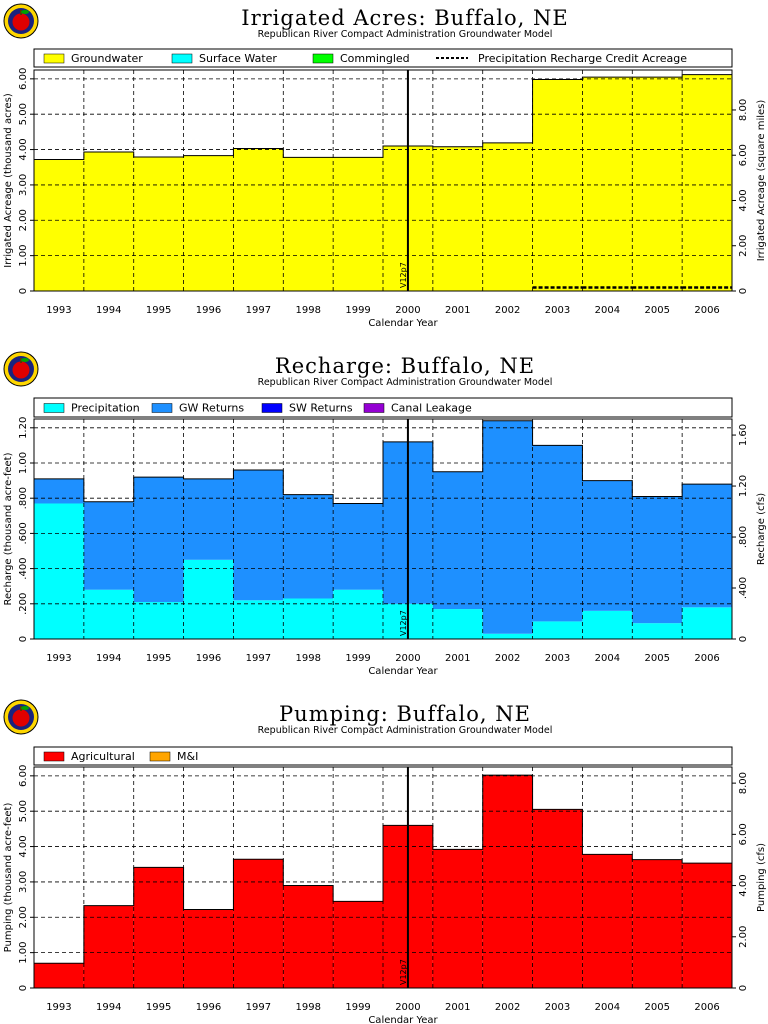  I want to click on y2-axis-label: Pumping (cfs), so click(761, 877).